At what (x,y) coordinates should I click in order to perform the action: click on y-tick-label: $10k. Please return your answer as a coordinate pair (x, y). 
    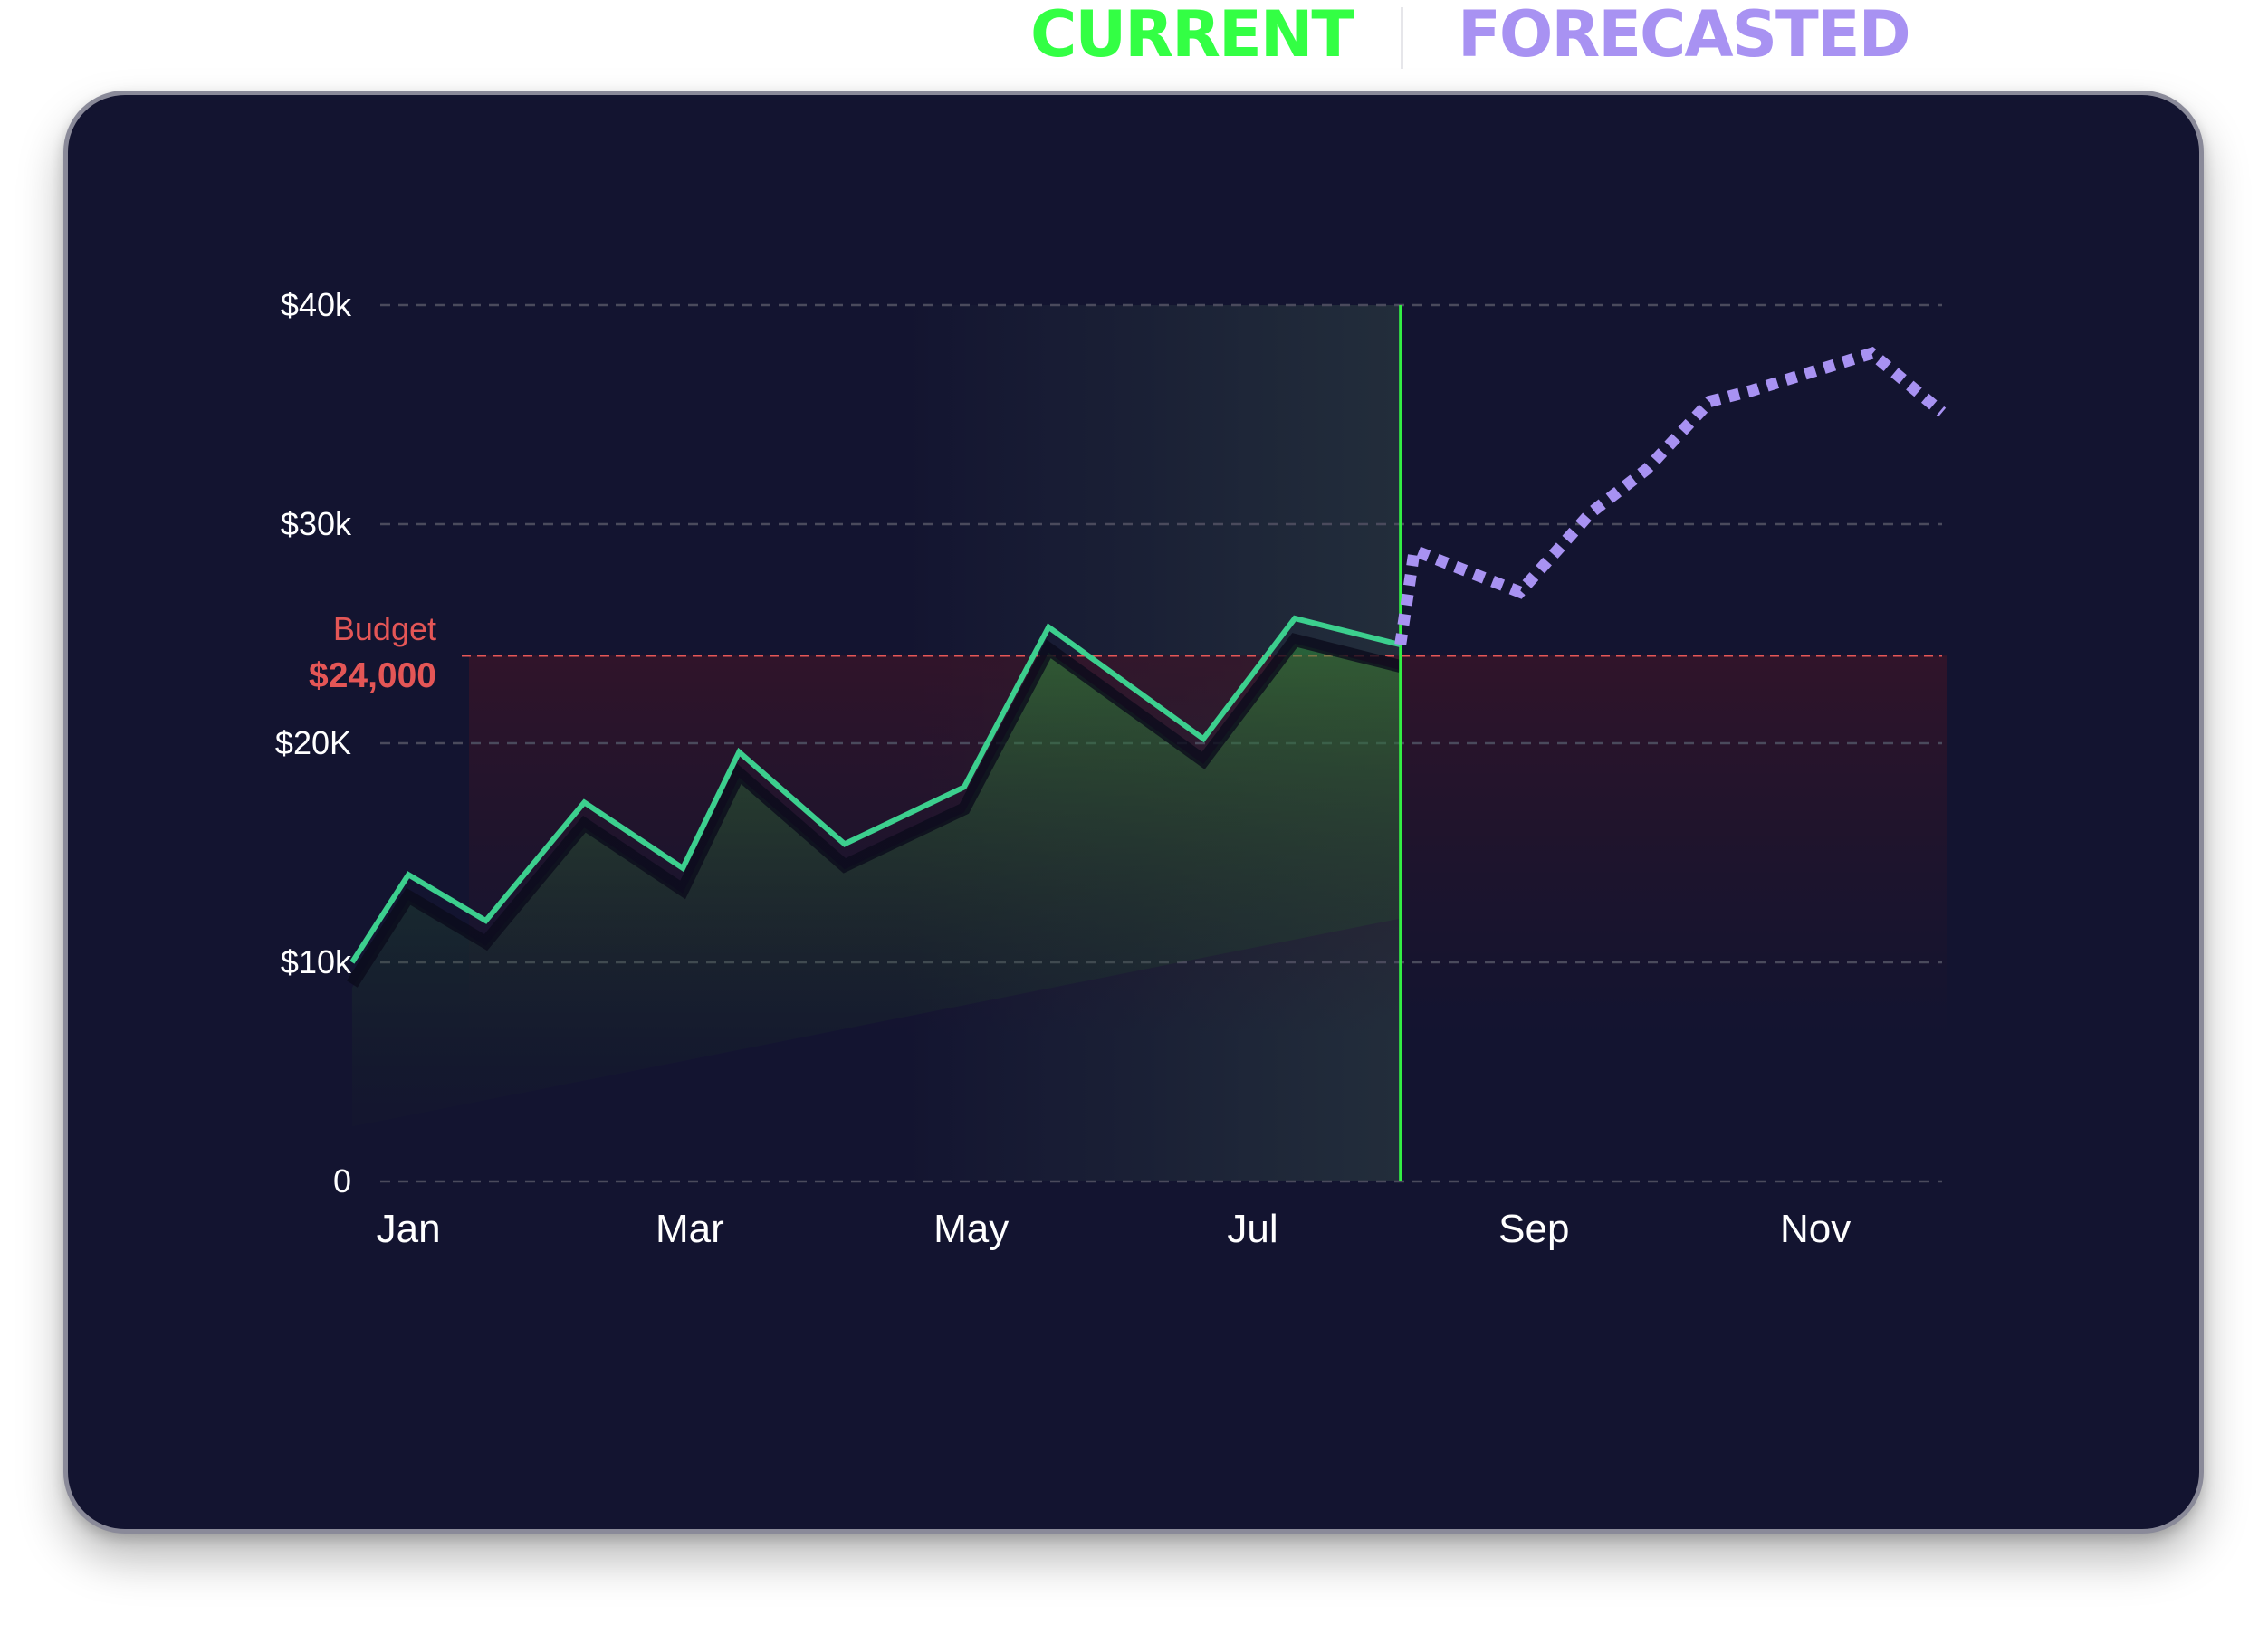
    Looking at the image, I should click on (316, 961).